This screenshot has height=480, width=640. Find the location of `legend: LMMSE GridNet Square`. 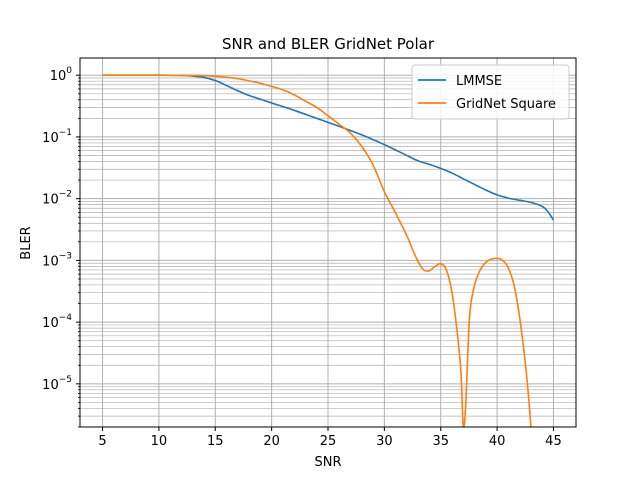

legend: LMMSE GridNet Square is located at coordinates (490, 92).